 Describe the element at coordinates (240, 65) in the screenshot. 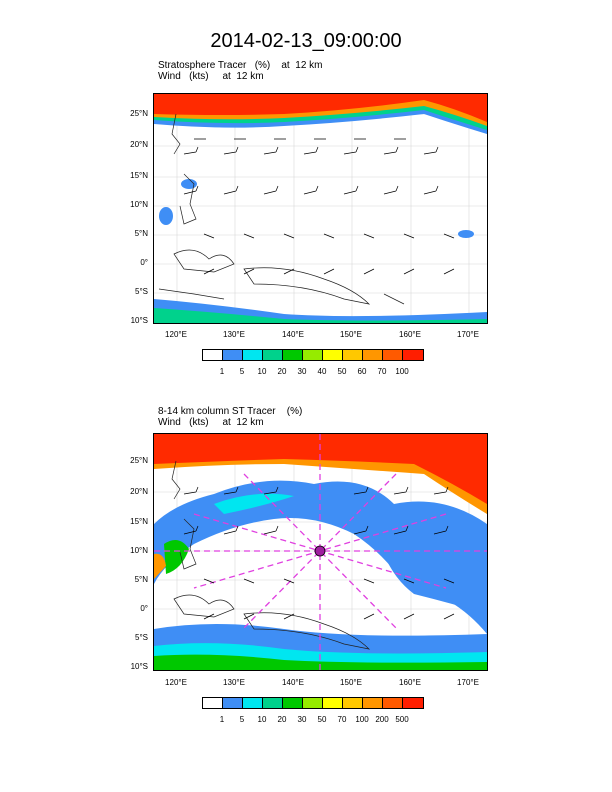

I see `panel1-title-line1: Stratosphere Tracer (%) at 12 km` at that location.